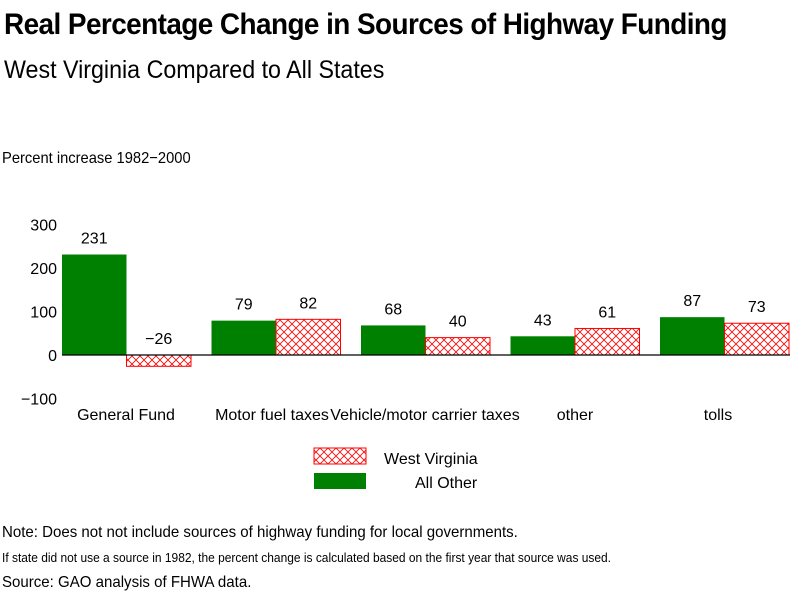 The height and width of the screenshot is (600, 800). What do you see at coordinates (194, 70) in the screenshot?
I see `chart-subtitle: West Virginia Compared to All States` at bounding box center [194, 70].